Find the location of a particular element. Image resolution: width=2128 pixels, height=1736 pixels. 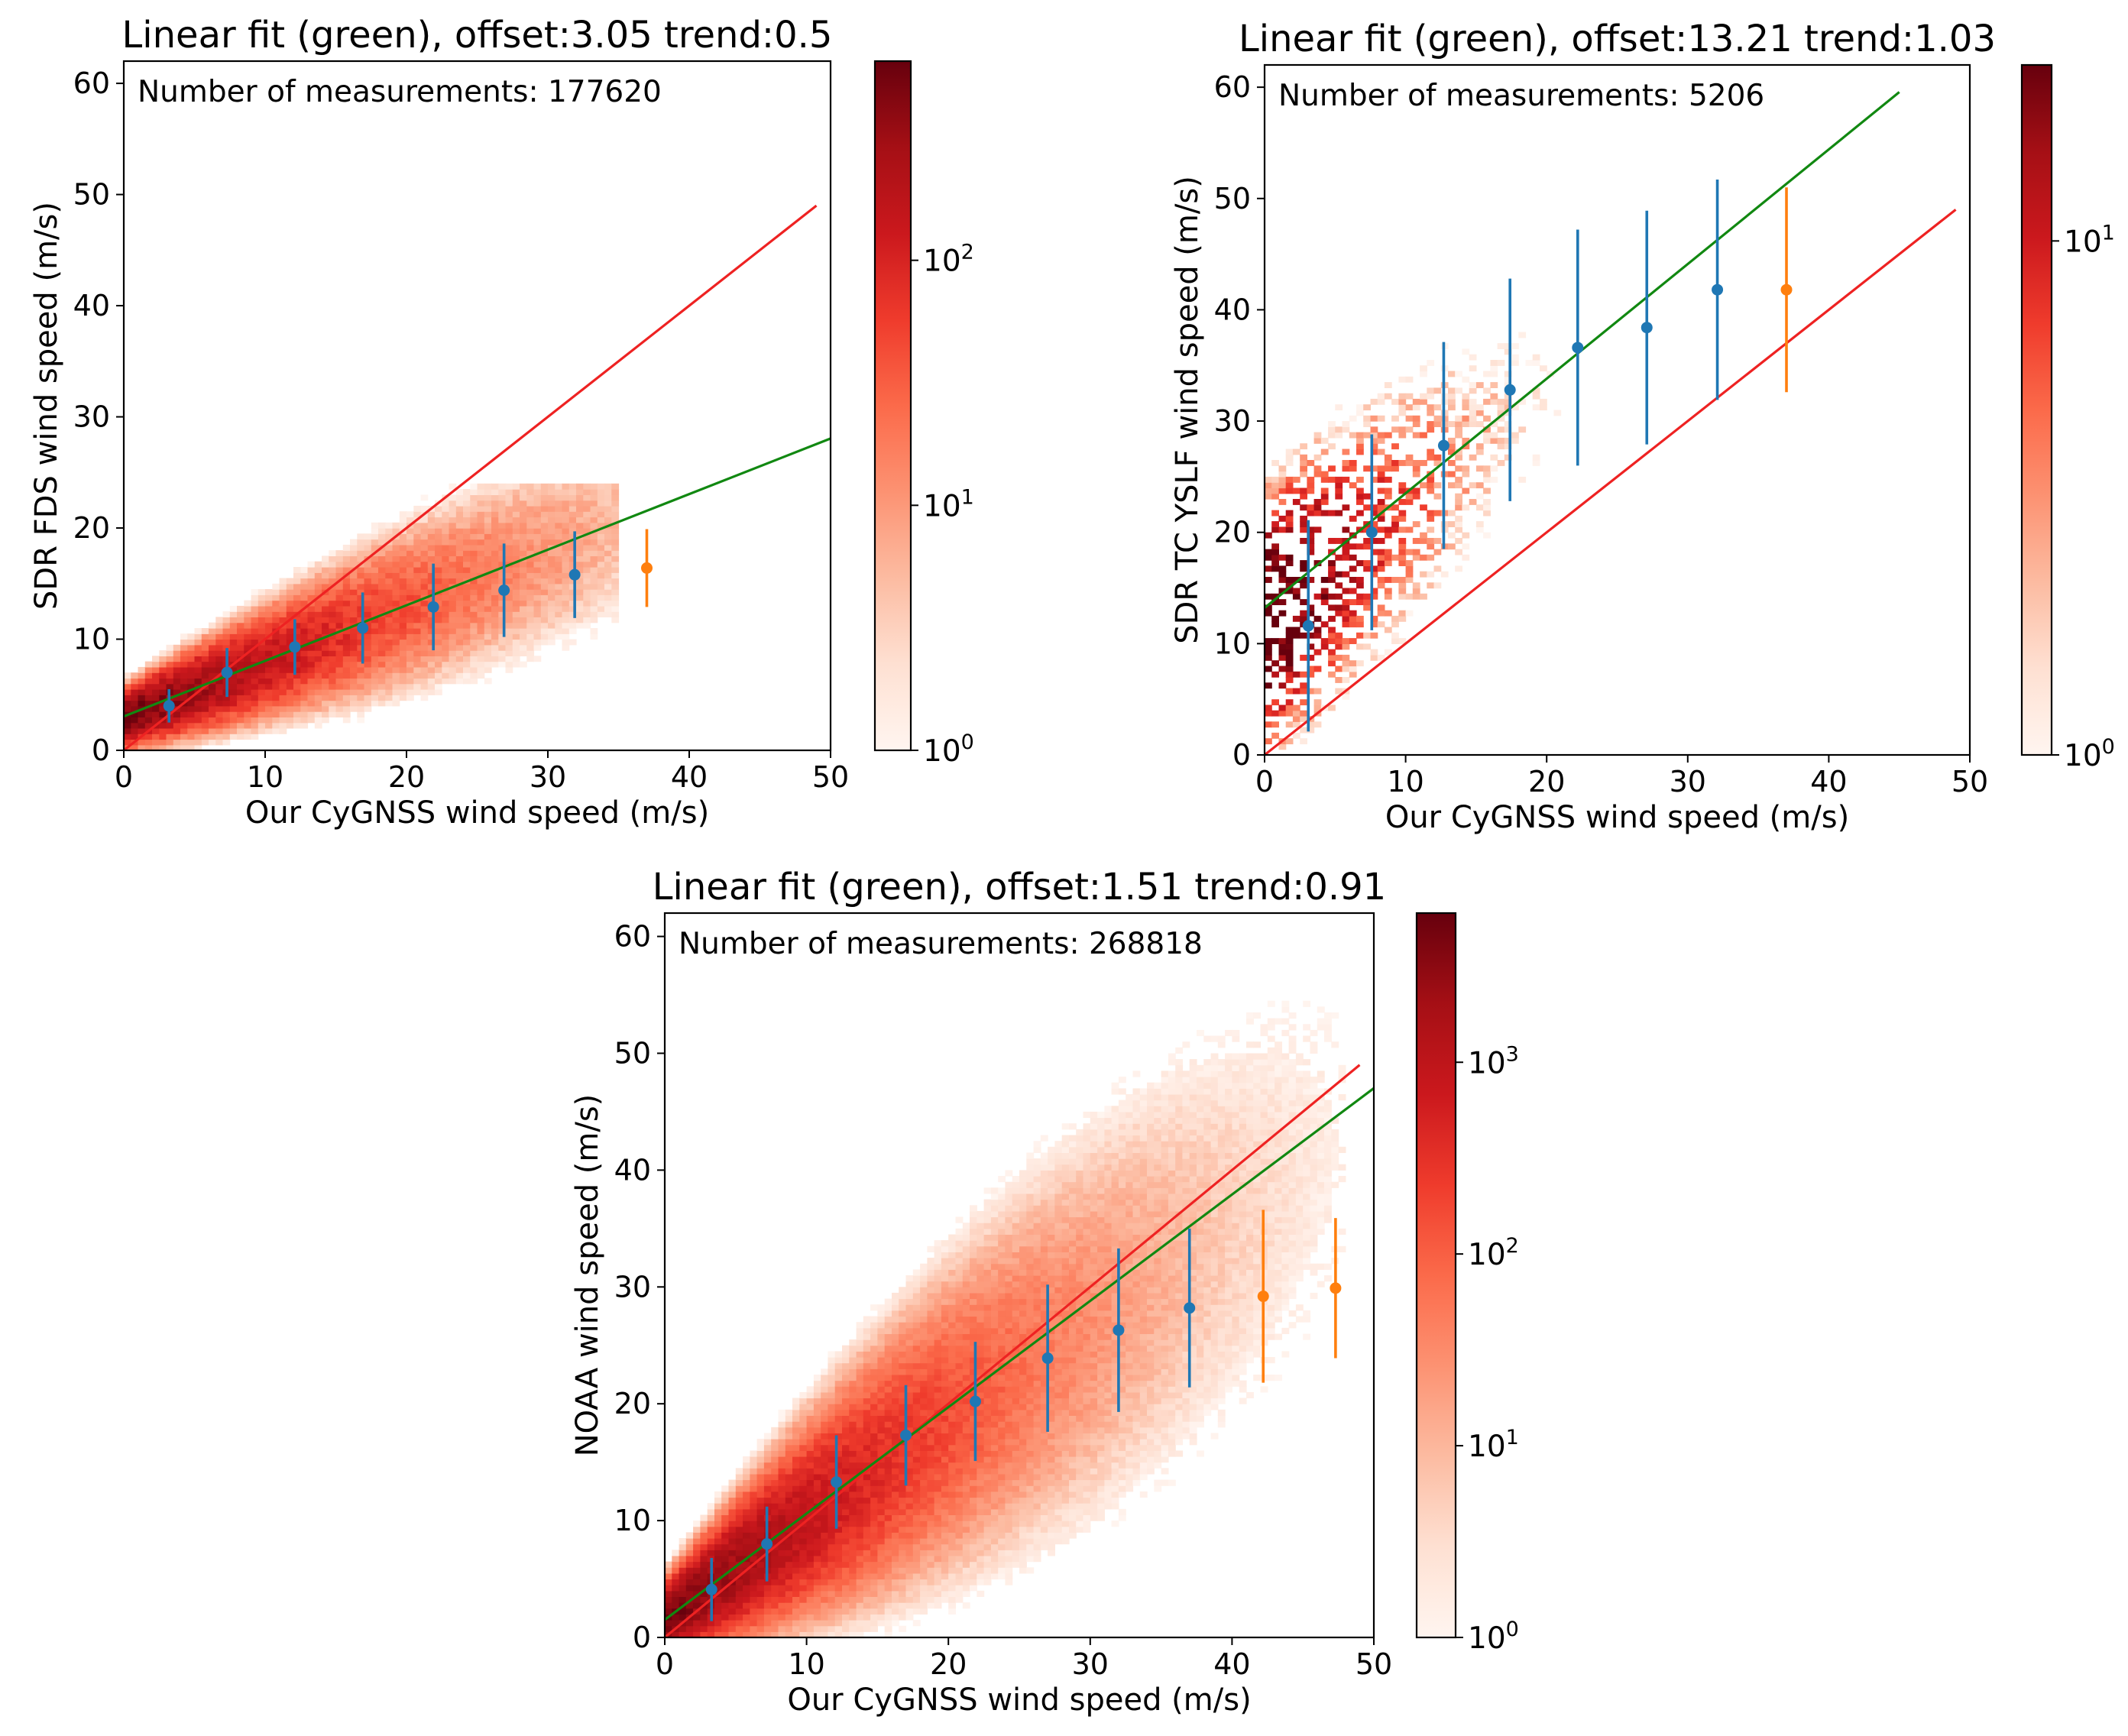

y-axis-label: SDR FDS wind speed (m/s) is located at coordinates (47, 406).